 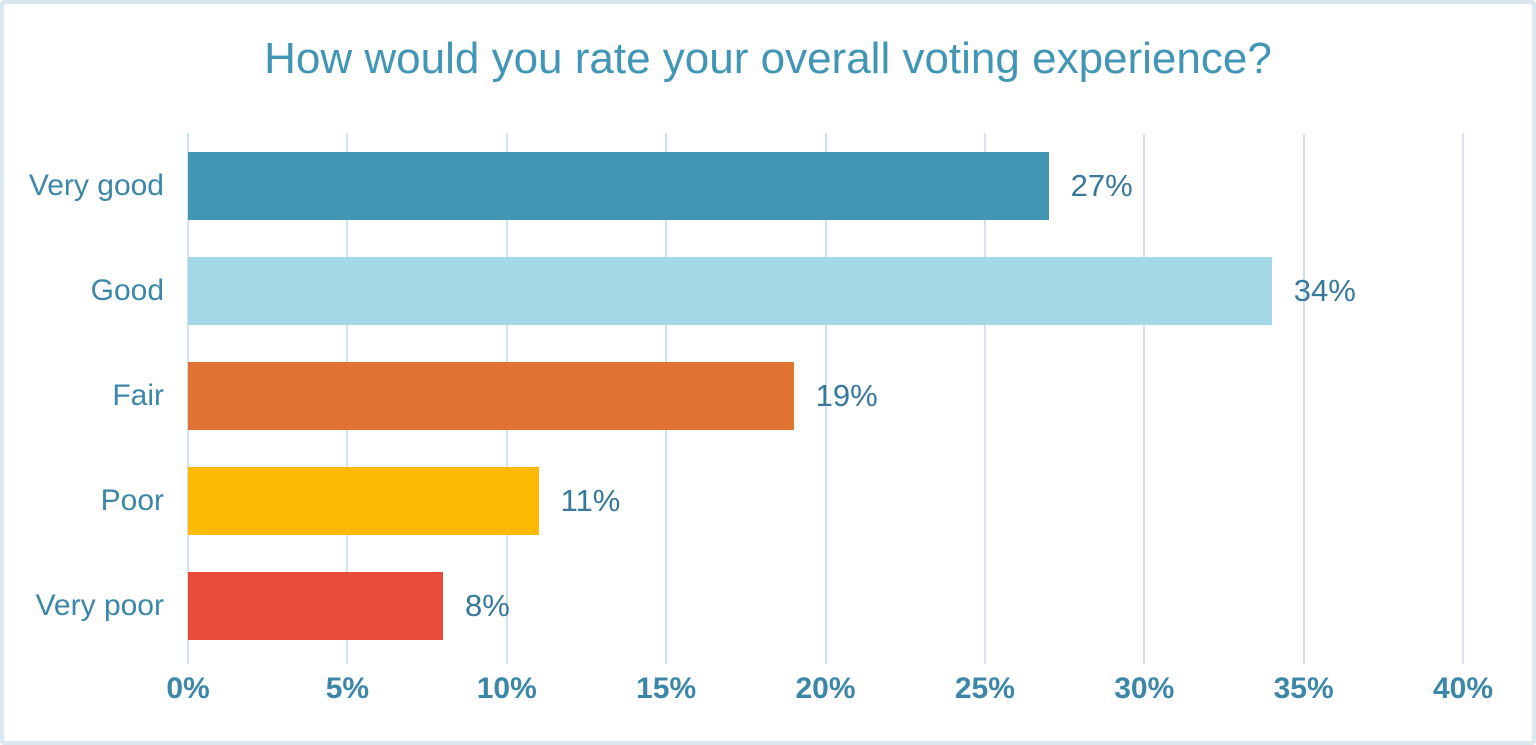 What do you see at coordinates (618, 185) in the screenshot?
I see `bar-very-good` at bounding box center [618, 185].